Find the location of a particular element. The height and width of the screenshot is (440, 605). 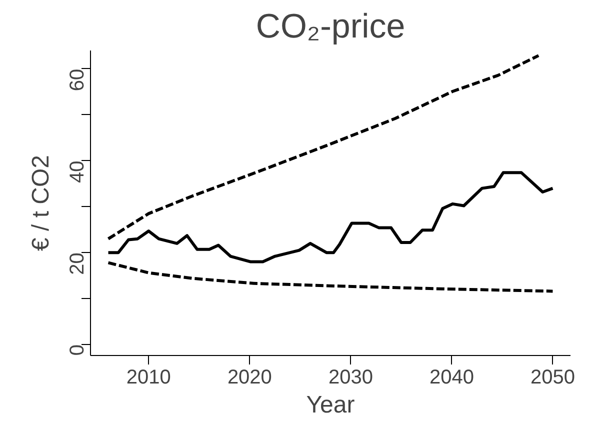

chart-title: CO₂-price is located at coordinates (331, 27).